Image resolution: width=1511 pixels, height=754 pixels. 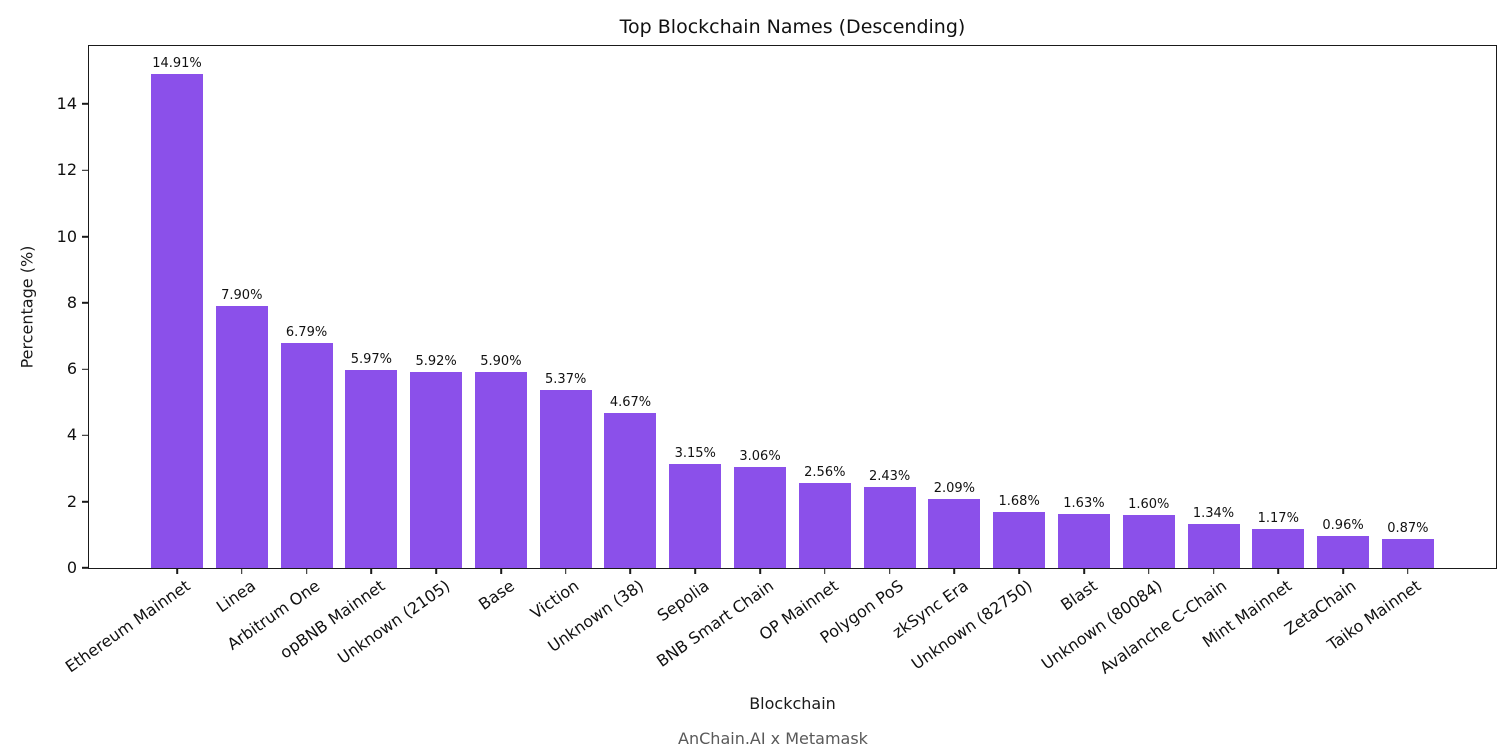 I want to click on bar-value-label: 2.43%, so click(x=889, y=477).